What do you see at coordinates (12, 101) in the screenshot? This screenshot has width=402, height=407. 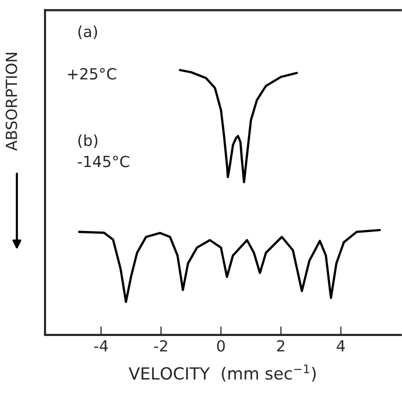 I see `y-axis-title: ABSORPTION` at bounding box center [12, 101].